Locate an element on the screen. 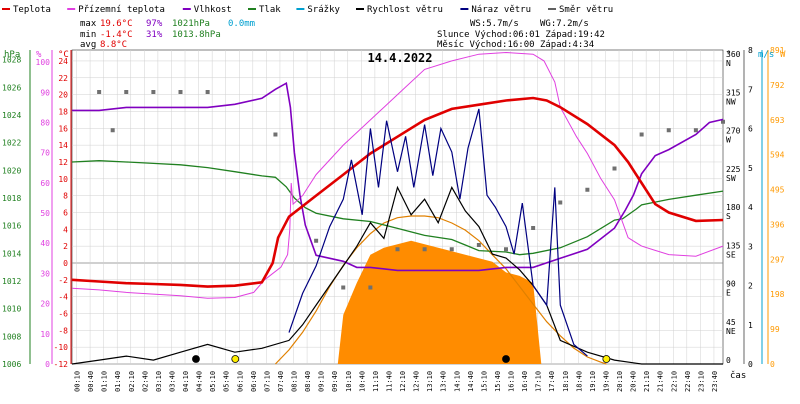 The height and width of the screenshot is (404, 800). direction-tick-label: SW is located at coordinates (731, 178).